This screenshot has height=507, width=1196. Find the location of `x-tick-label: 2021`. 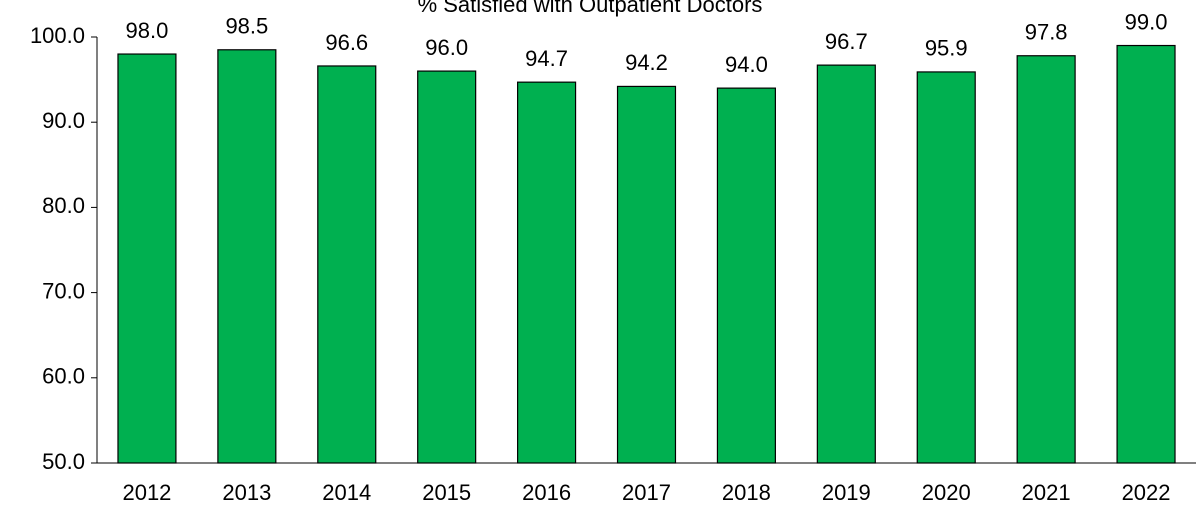

x-tick-label: 2021 is located at coordinates (1046, 492).